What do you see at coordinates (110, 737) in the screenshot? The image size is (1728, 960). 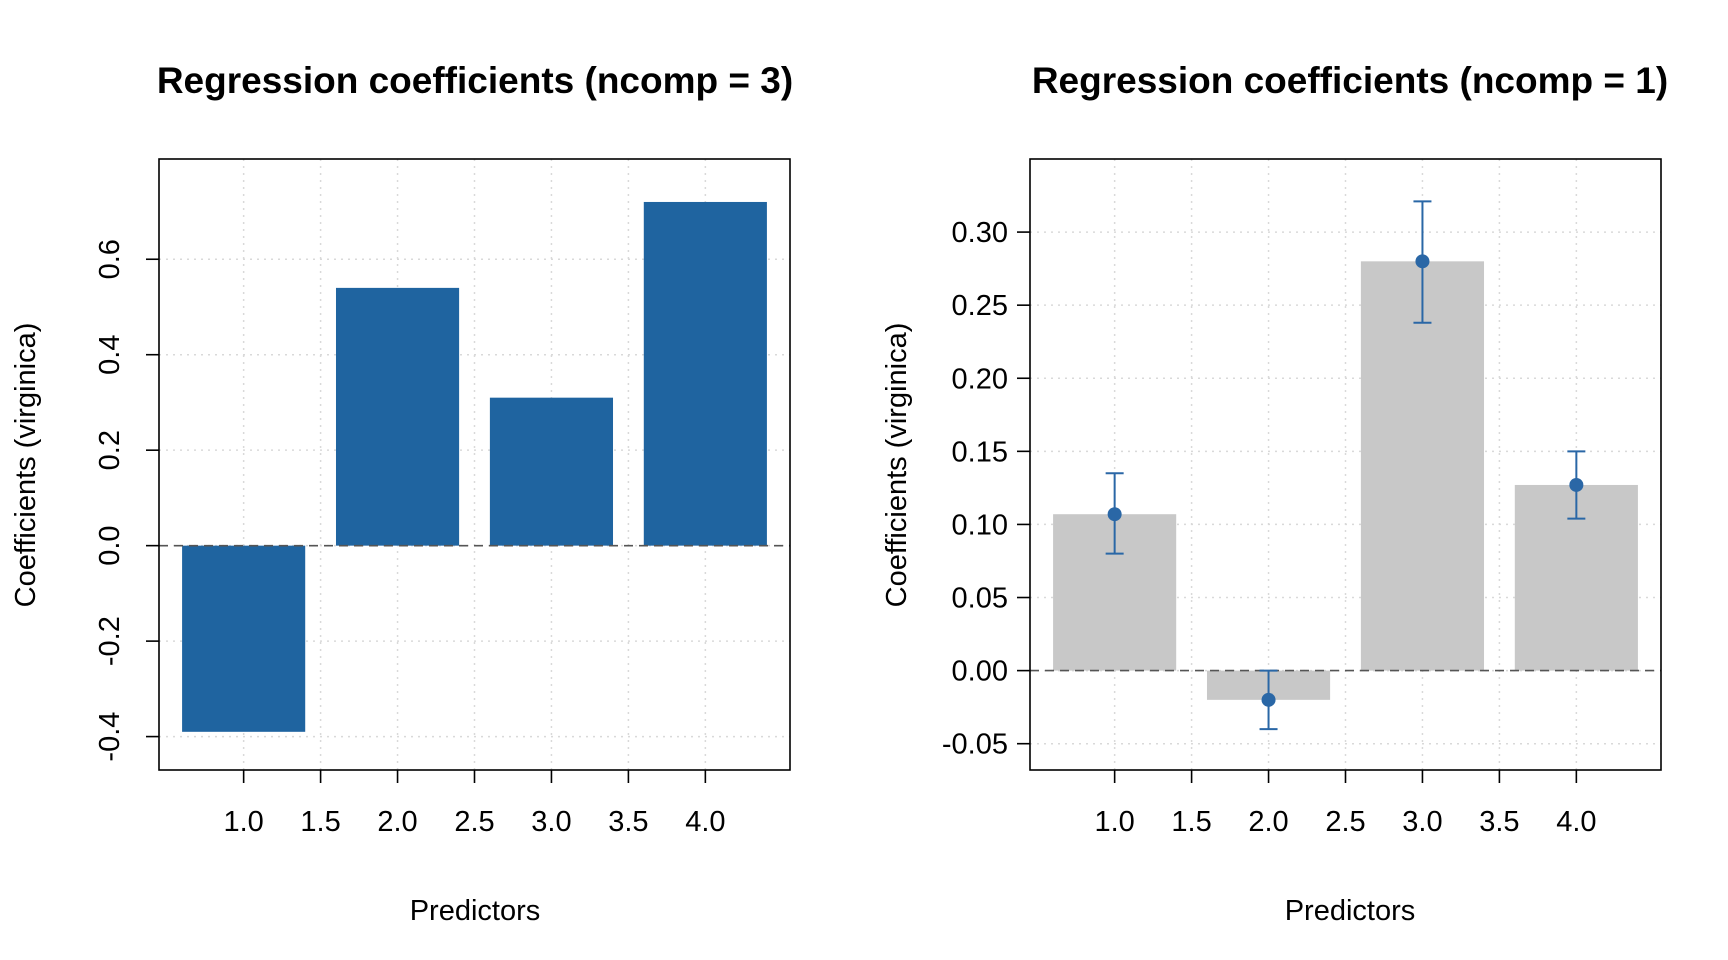 I see `y-tick-label: -0.4` at bounding box center [110, 737].